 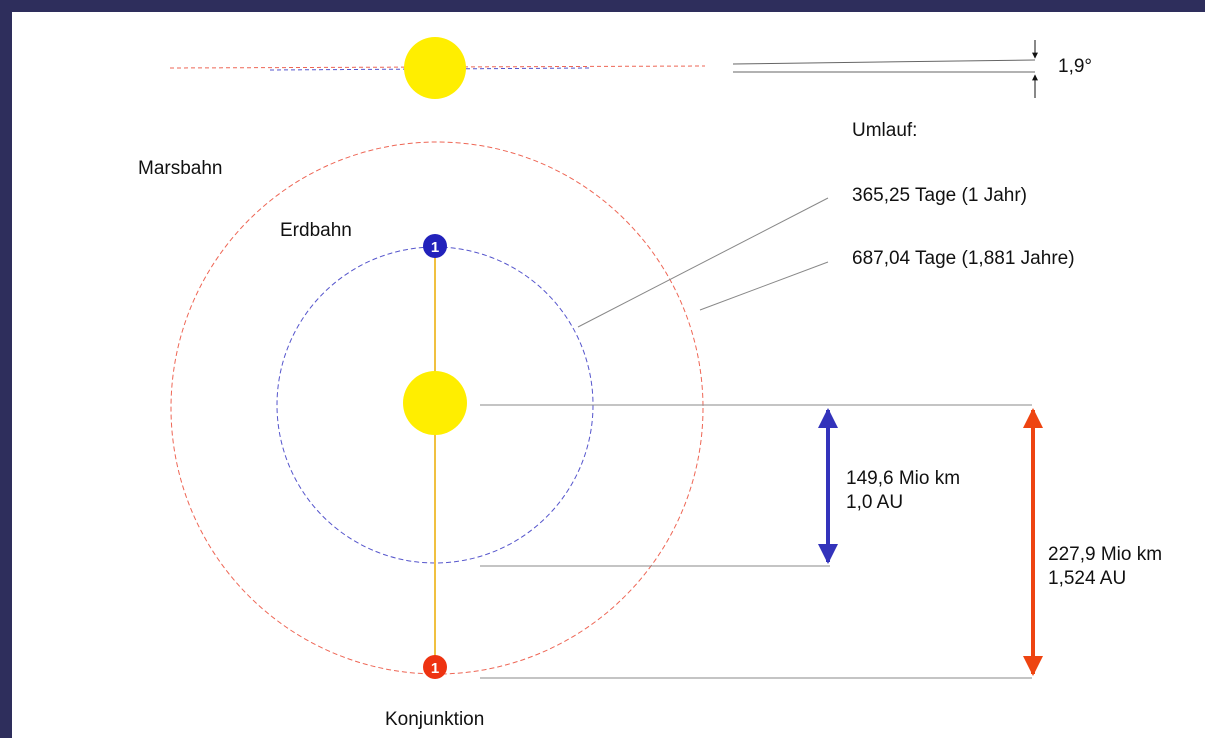 I want to click on conjunction-label: Konjunktion, so click(x=434, y=719).